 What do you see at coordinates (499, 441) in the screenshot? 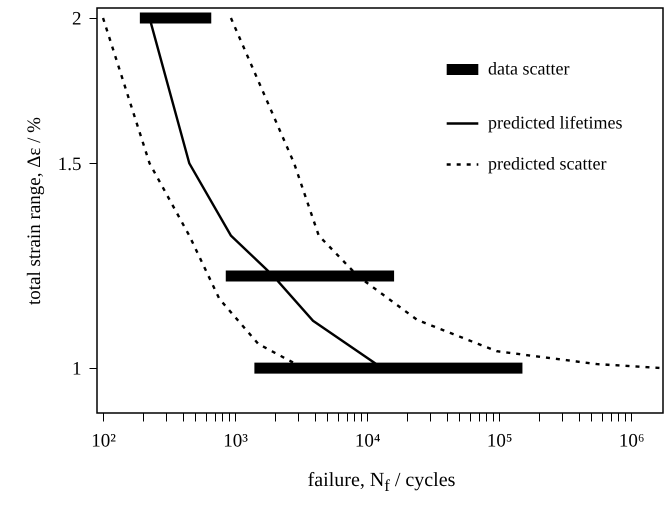
I see `x-tick-label: 10⁵` at bounding box center [499, 441].